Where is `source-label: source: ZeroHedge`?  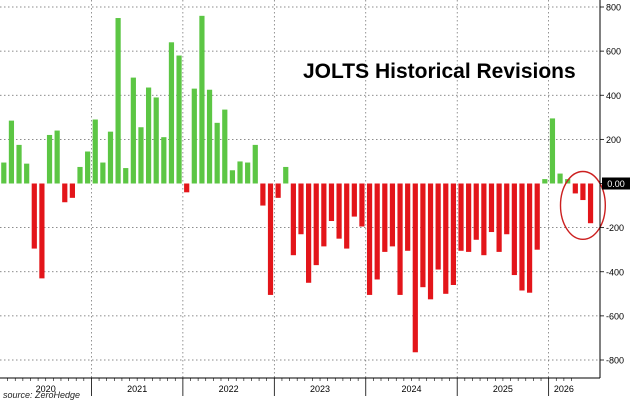
source-label: source: ZeroHedge is located at coordinates (42, 395).